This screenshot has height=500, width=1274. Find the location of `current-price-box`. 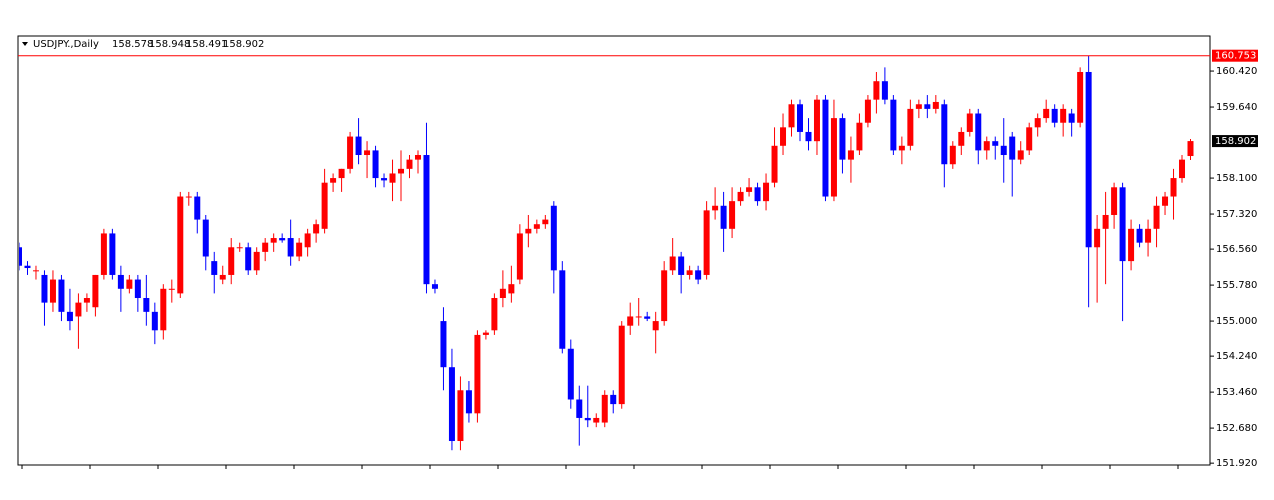

current-price-box is located at coordinates (1235, 141).